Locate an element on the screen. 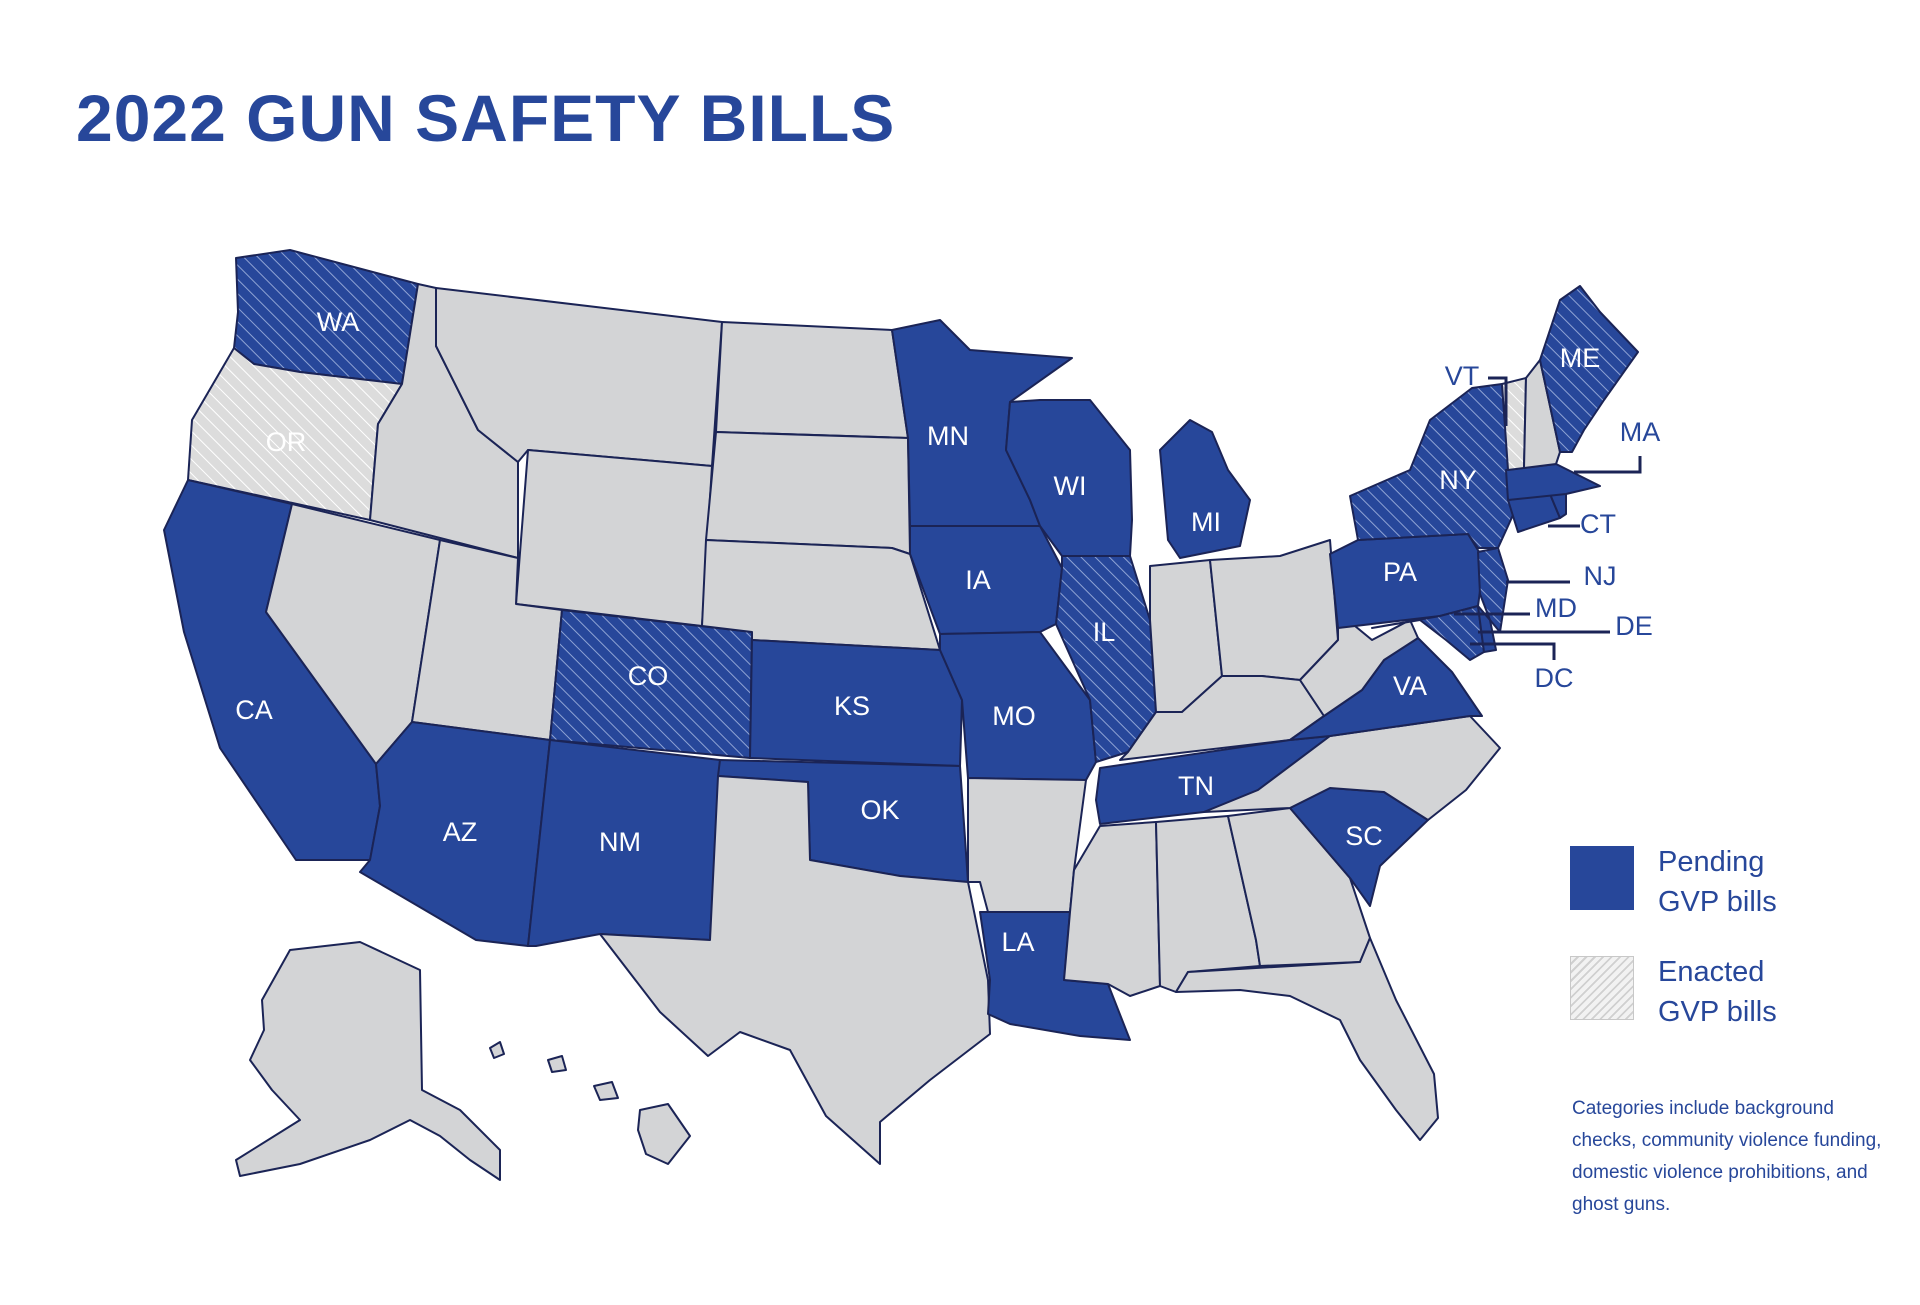 The height and width of the screenshot is (1305, 1920). label-ny: NY is located at coordinates (1458, 480).